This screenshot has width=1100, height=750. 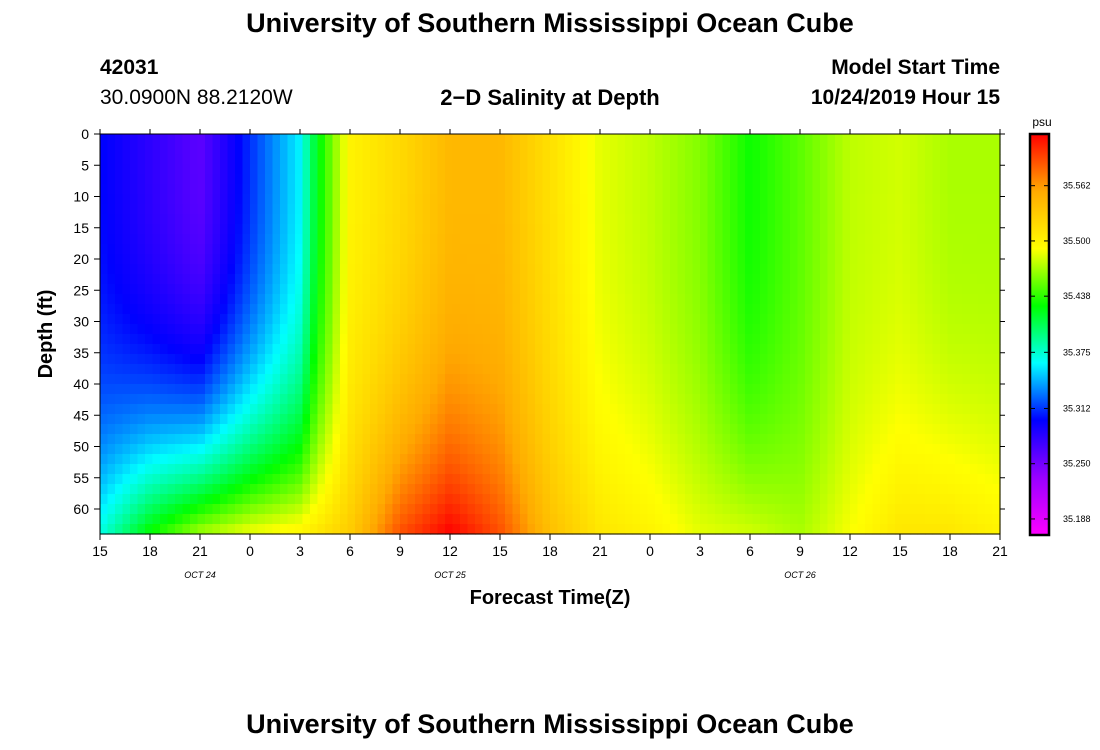 What do you see at coordinates (1077, 241) in the screenshot?
I see `colorbar-tick-label: 35.500` at bounding box center [1077, 241].